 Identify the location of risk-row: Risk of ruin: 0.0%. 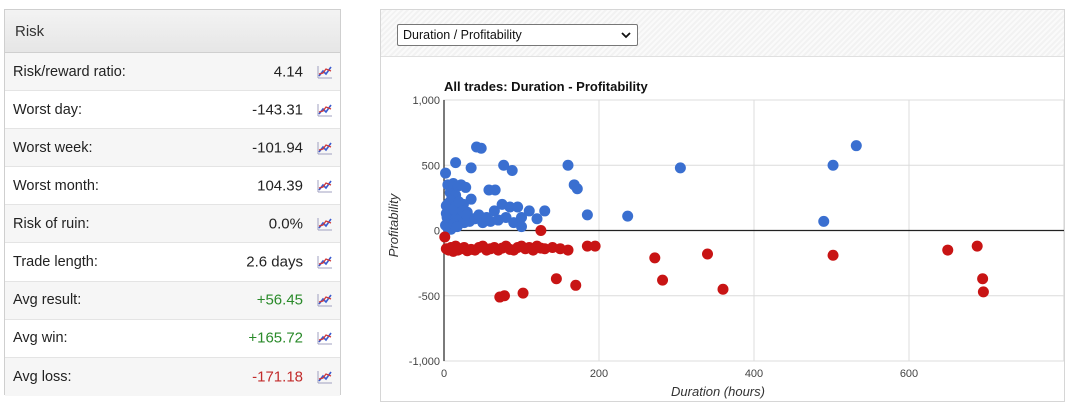
(172, 224).